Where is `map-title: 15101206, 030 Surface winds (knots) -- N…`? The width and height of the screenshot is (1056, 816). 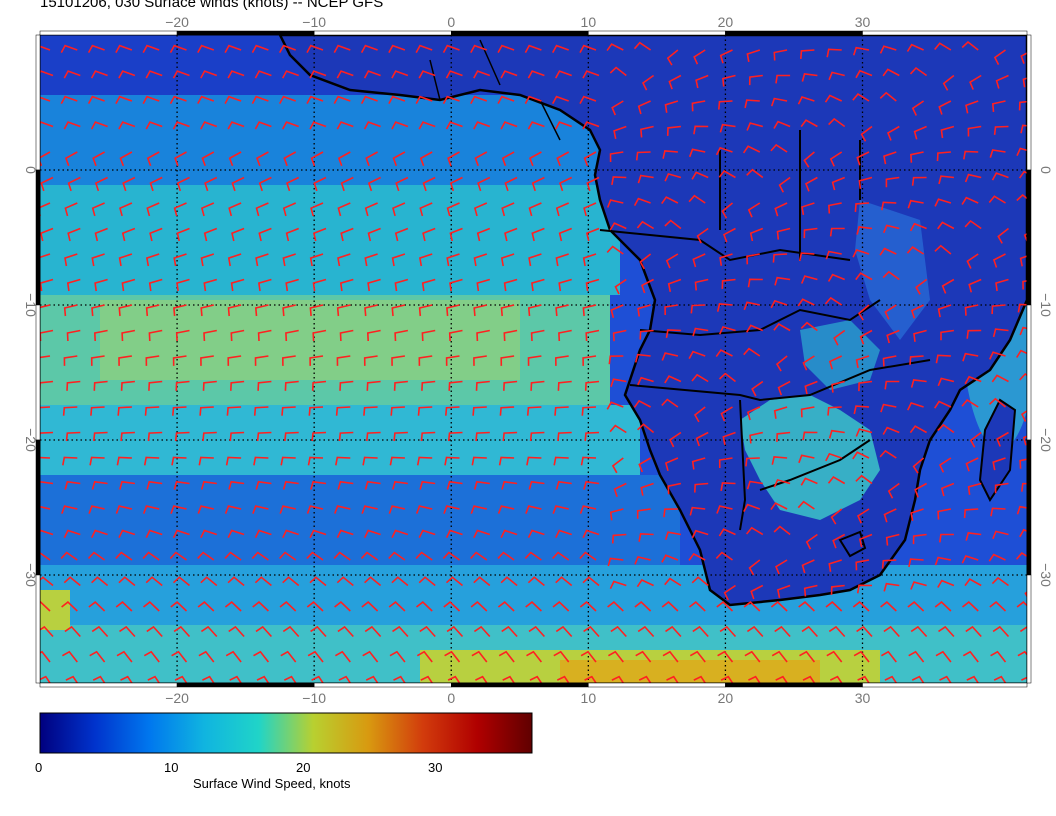
map-title: 15101206, 030 Surface winds (knots) -- N… is located at coordinates (212, 5).